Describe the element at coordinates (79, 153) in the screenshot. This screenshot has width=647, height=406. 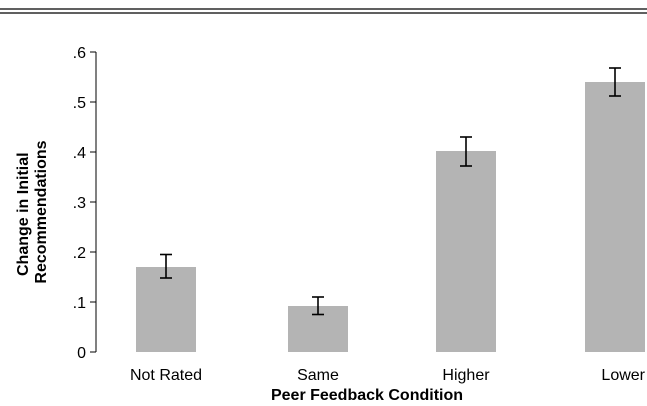
I see `y-tick-label: .4` at that location.